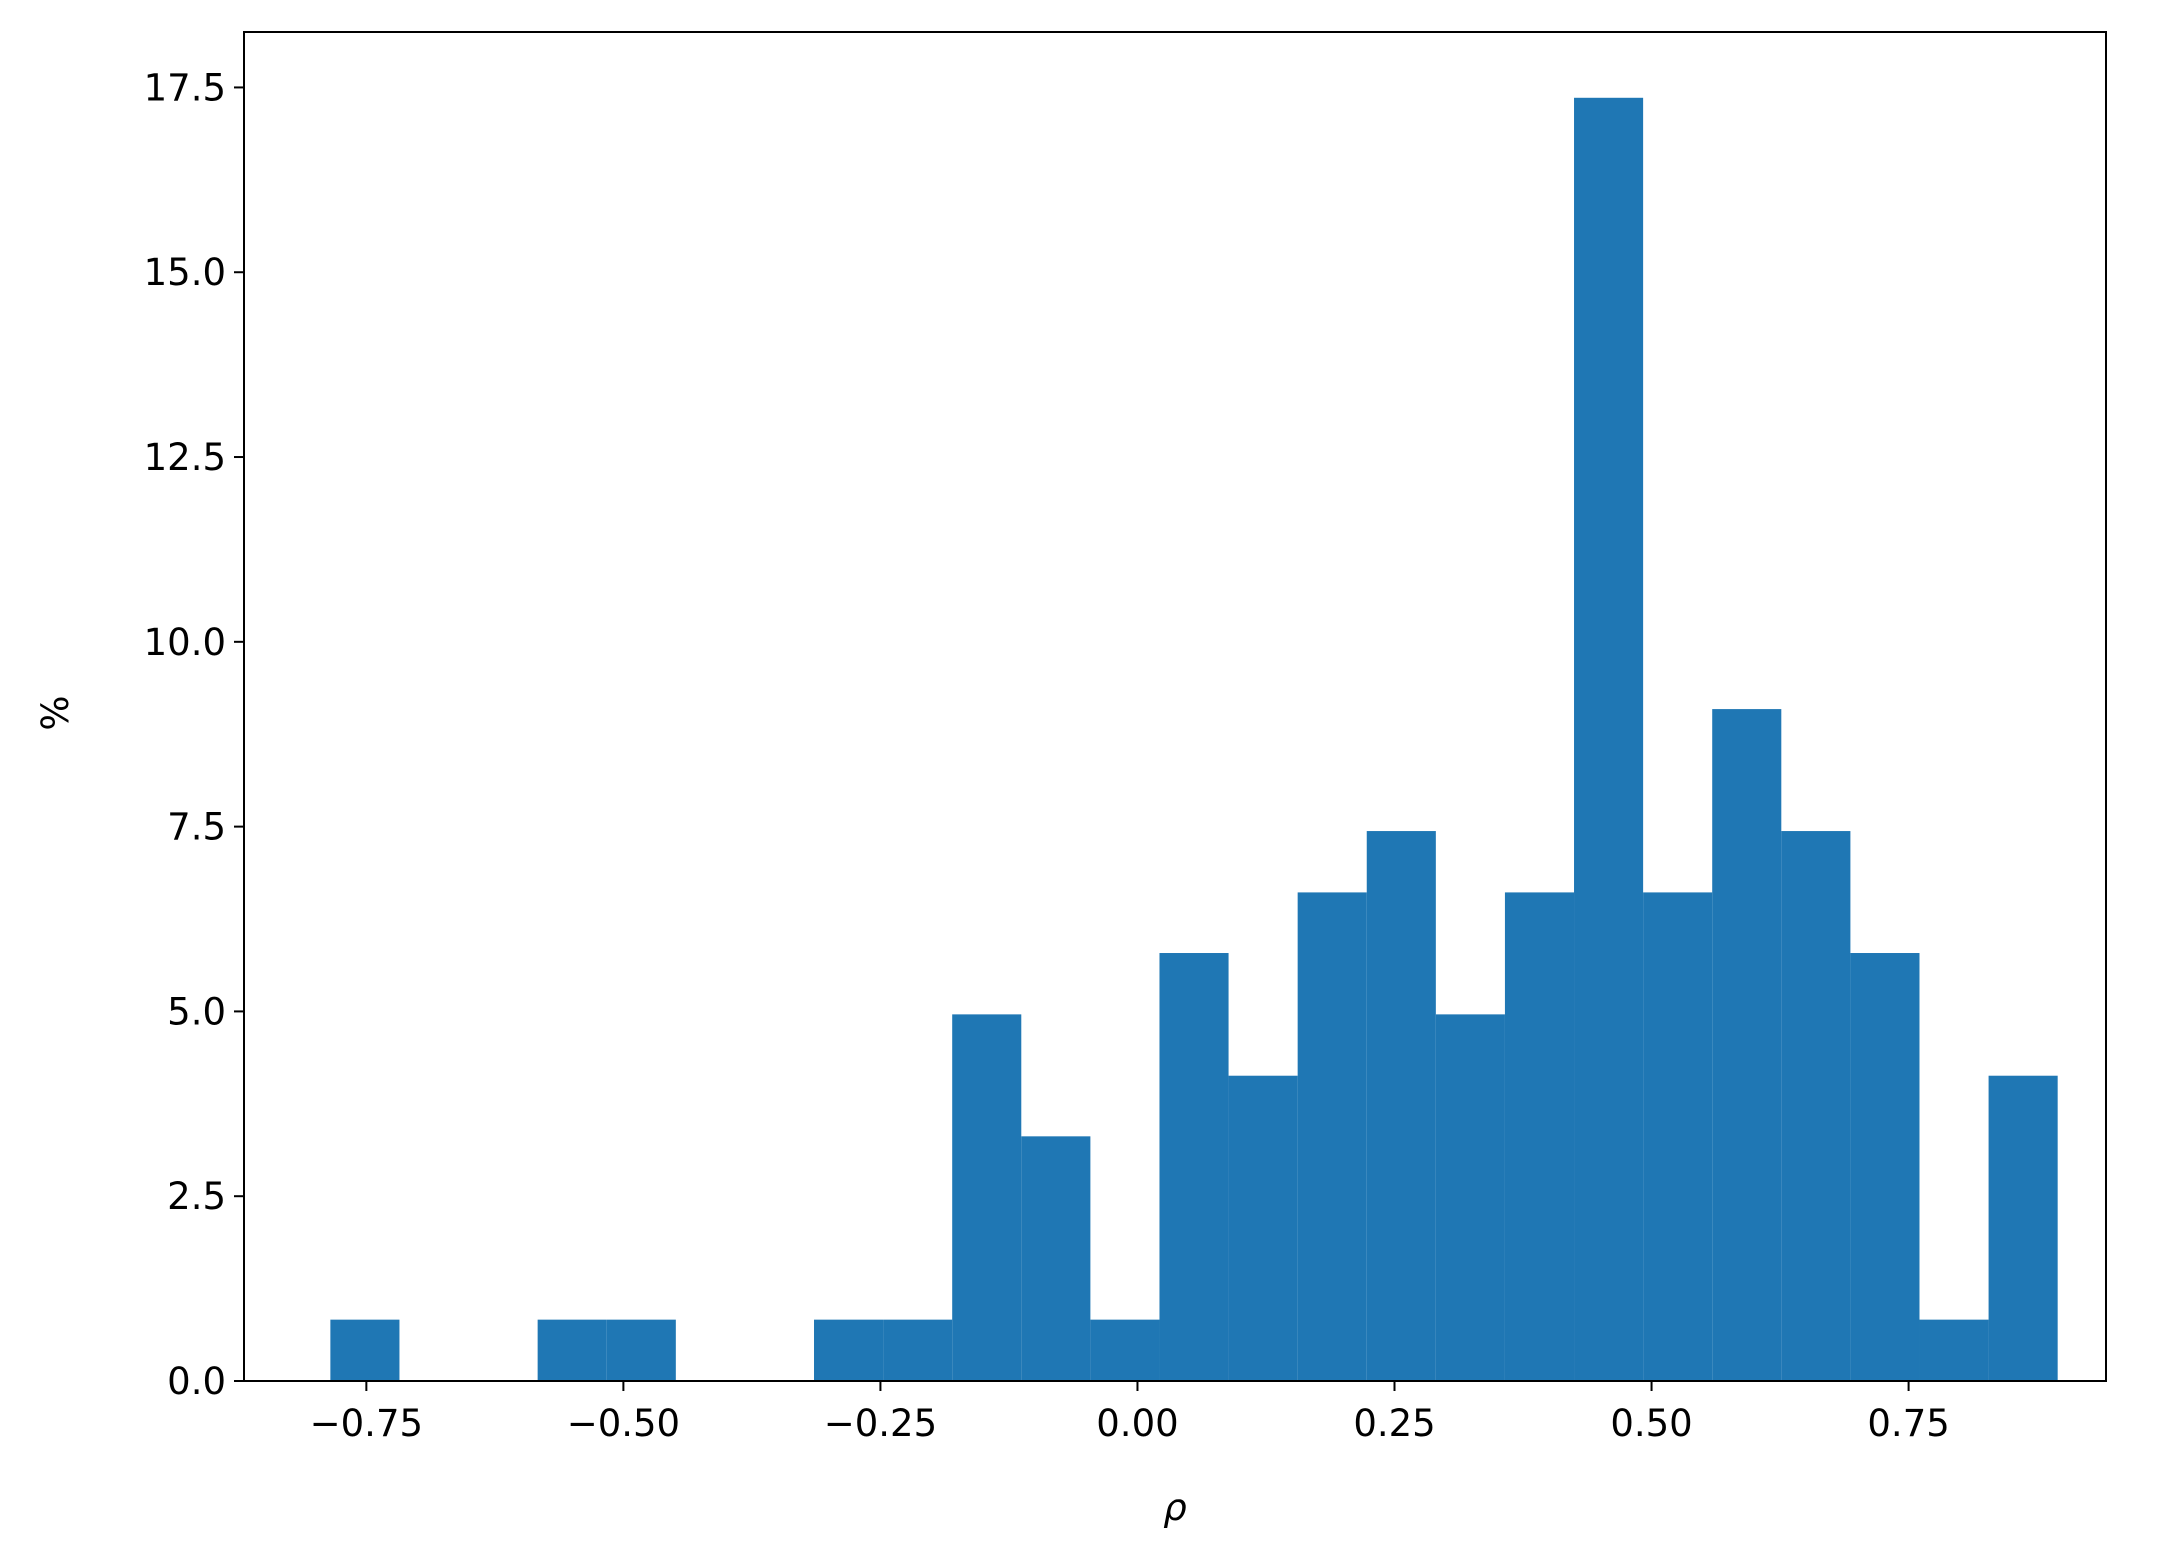 This screenshot has height=1566, width=2178. What do you see at coordinates (1651, 1423) in the screenshot?
I see `x-tick-label: 0.50` at bounding box center [1651, 1423].